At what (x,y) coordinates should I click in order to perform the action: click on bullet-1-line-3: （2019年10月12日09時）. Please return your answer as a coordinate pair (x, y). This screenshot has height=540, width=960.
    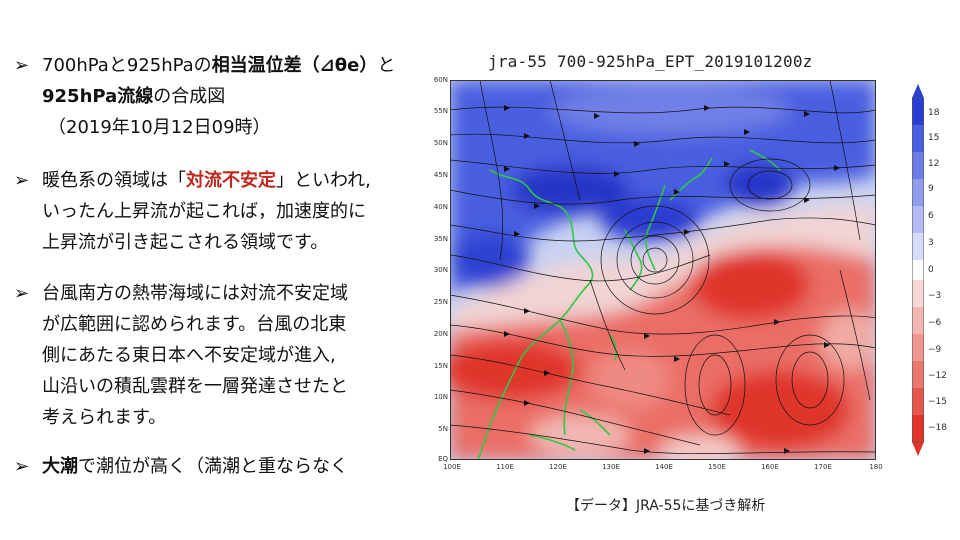
    Looking at the image, I should click on (159, 127).